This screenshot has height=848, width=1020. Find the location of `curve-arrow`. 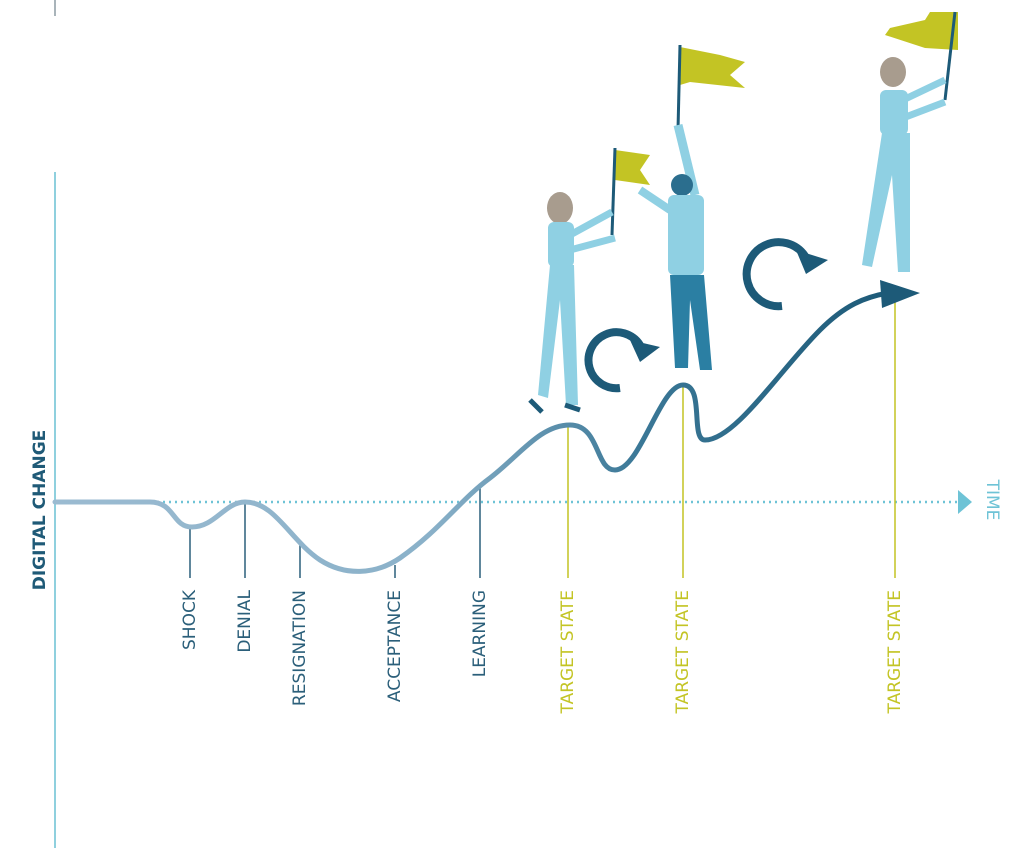

curve-arrow is located at coordinates (900, 294).